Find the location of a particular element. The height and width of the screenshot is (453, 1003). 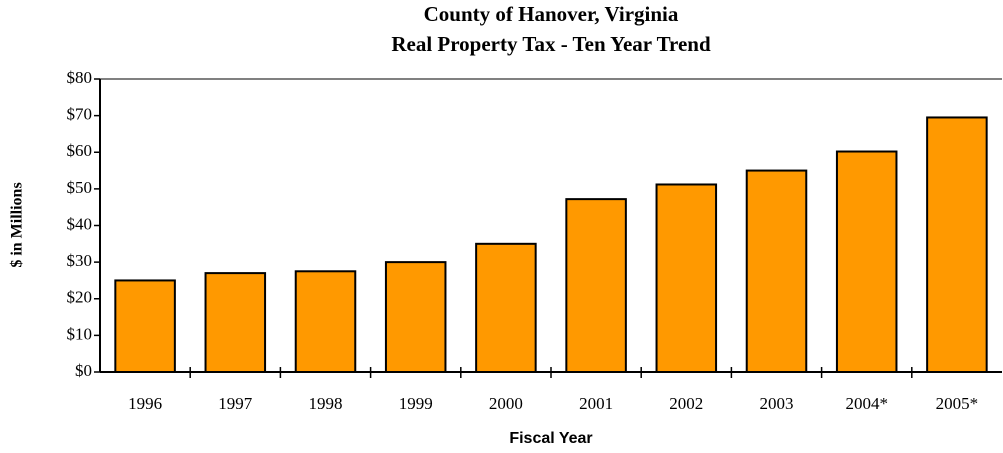

x-tick-label: 2000 is located at coordinates (506, 403).